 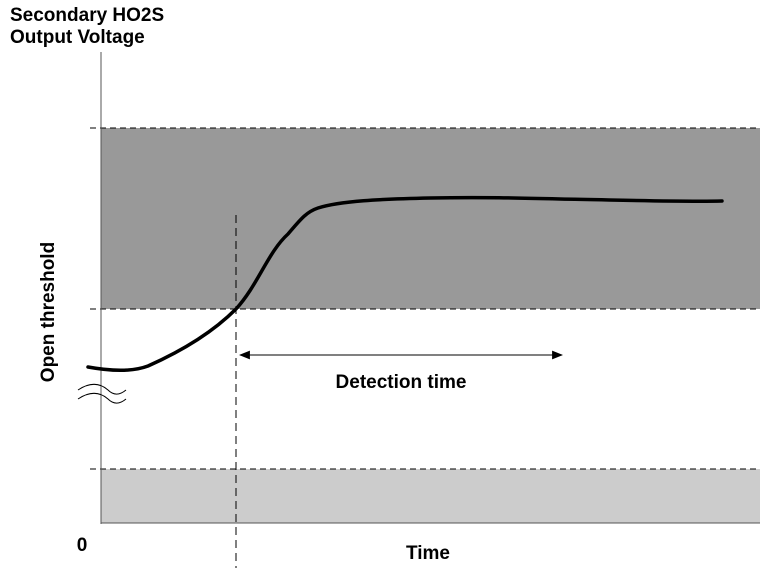 What do you see at coordinates (87, 15) in the screenshot?
I see `title-line-1: Secondary HO2S` at bounding box center [87, 15].